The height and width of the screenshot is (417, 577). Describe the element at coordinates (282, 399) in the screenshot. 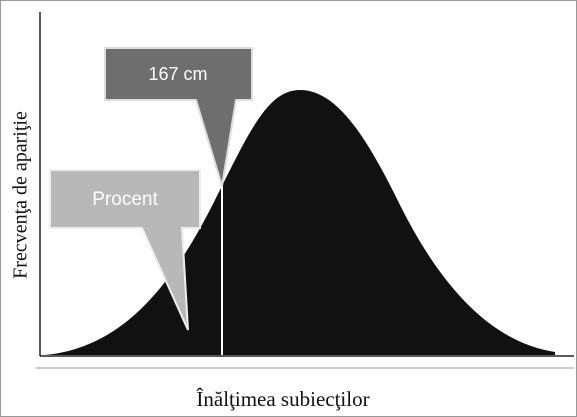

I see `x-axis-label: Înălţimea subiecţilor` at that location.